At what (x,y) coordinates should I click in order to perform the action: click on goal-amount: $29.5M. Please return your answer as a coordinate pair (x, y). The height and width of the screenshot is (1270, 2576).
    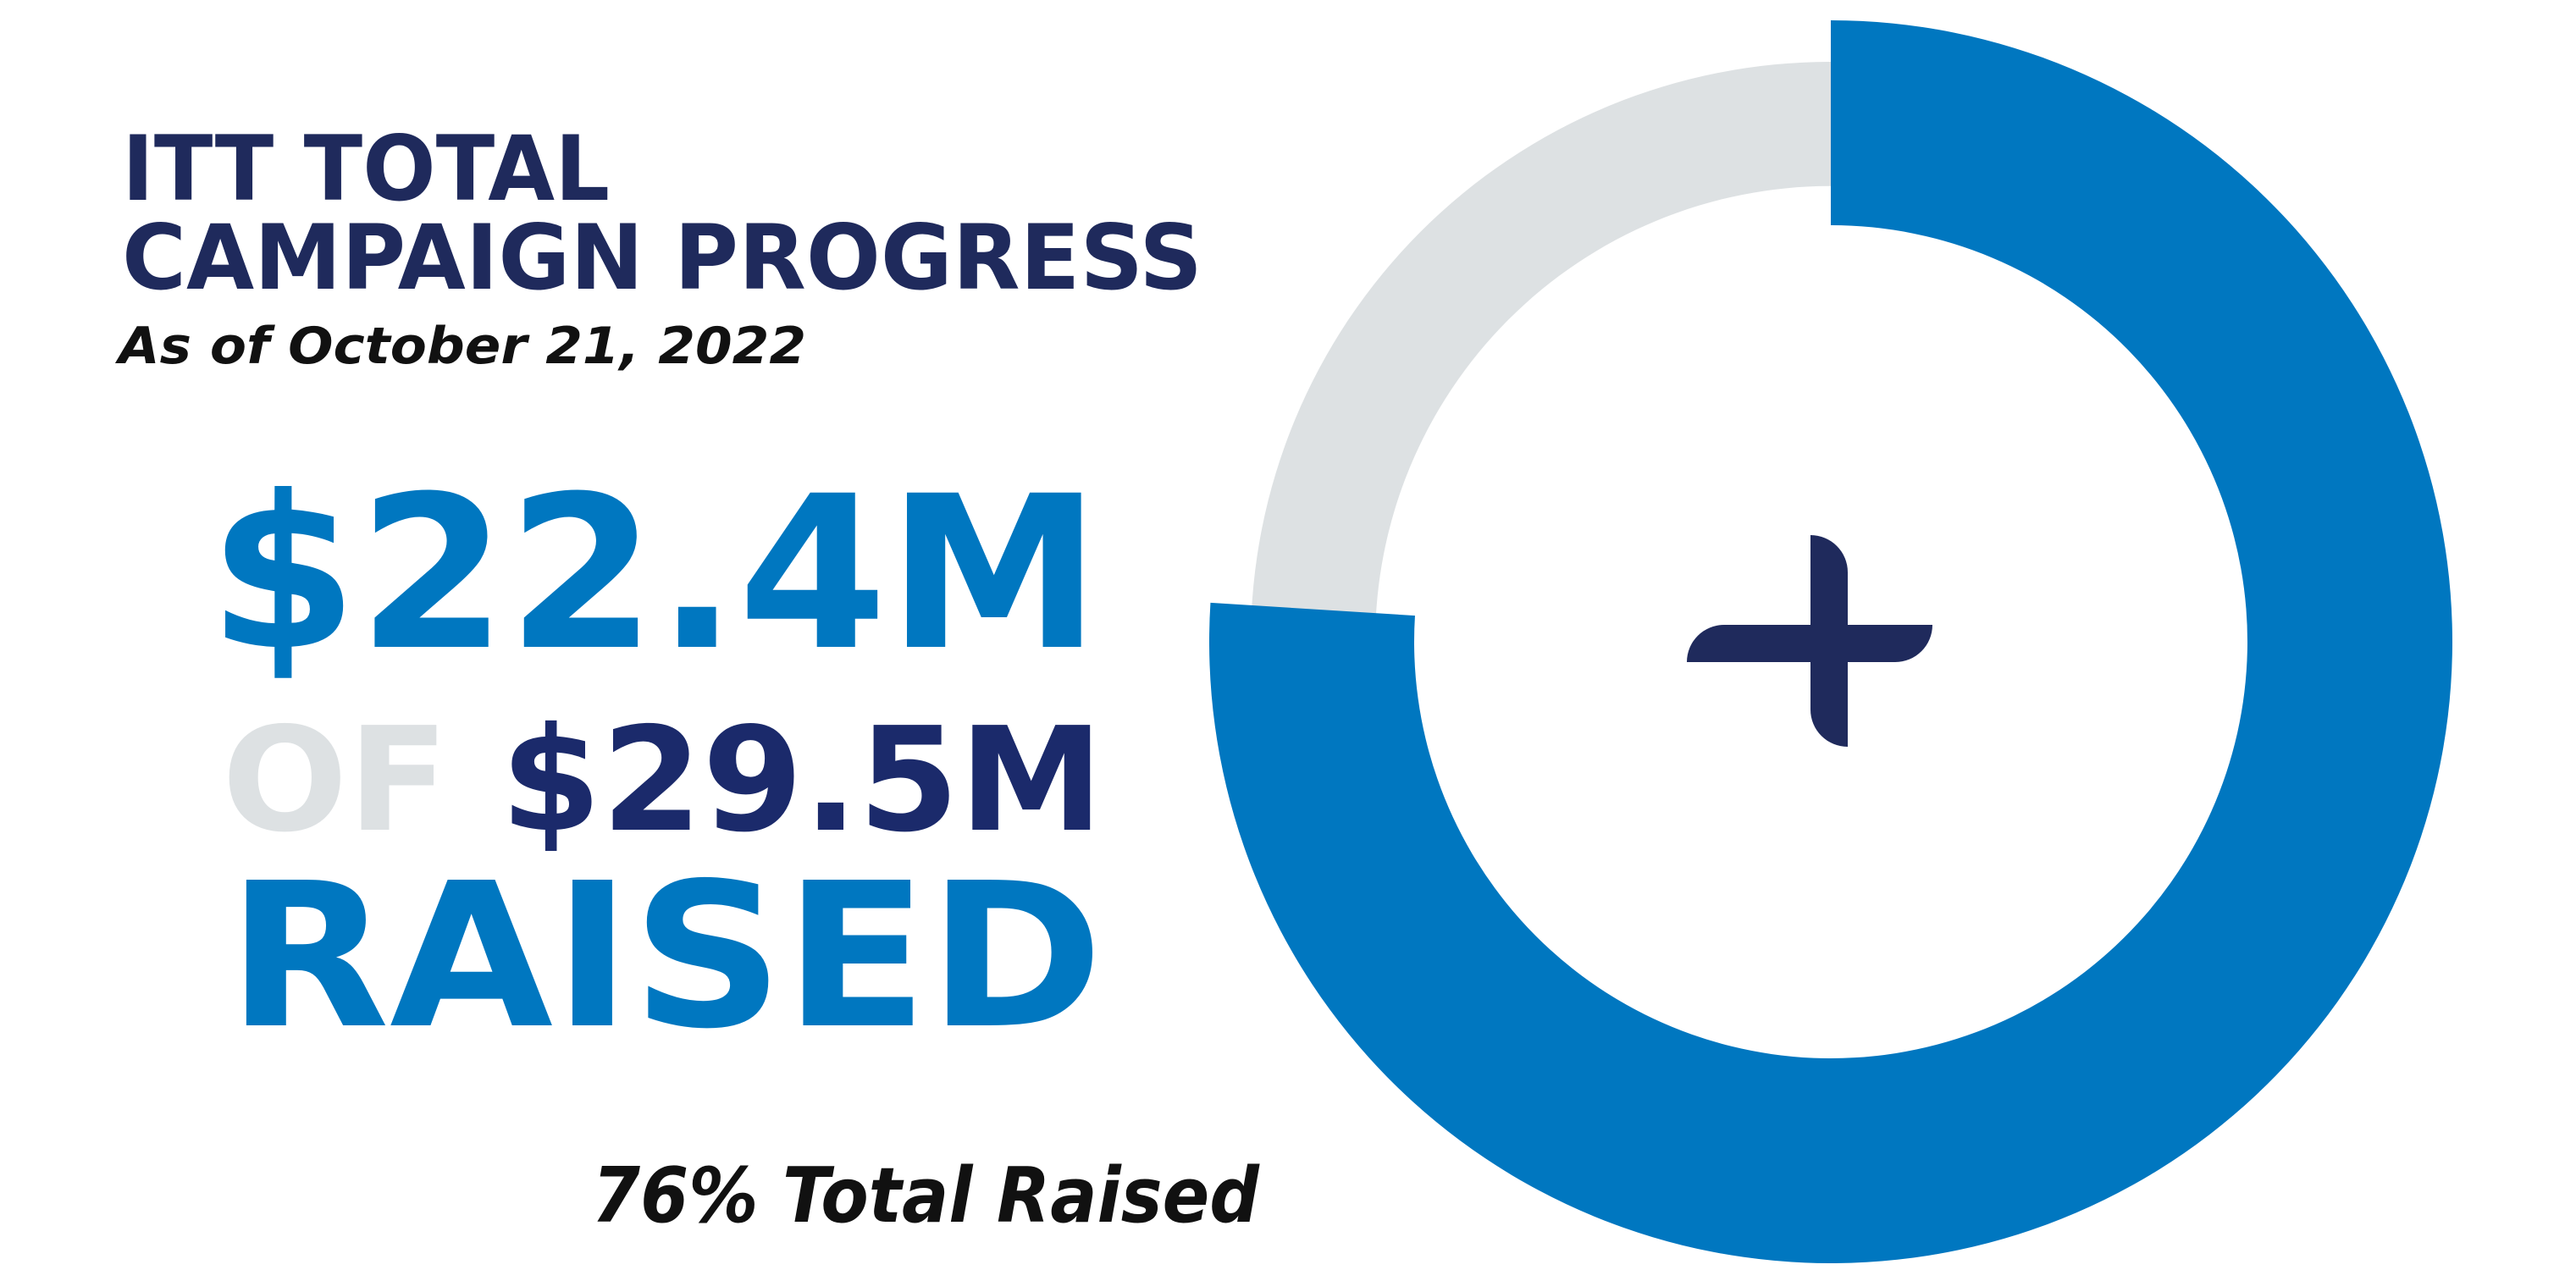
    Looking at the image, I should click on (802, 780).